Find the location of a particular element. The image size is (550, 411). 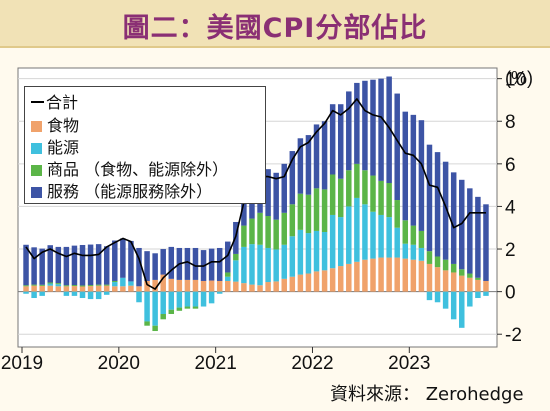

legend-label-energy: 能源 is located at coordinates (63, 147).